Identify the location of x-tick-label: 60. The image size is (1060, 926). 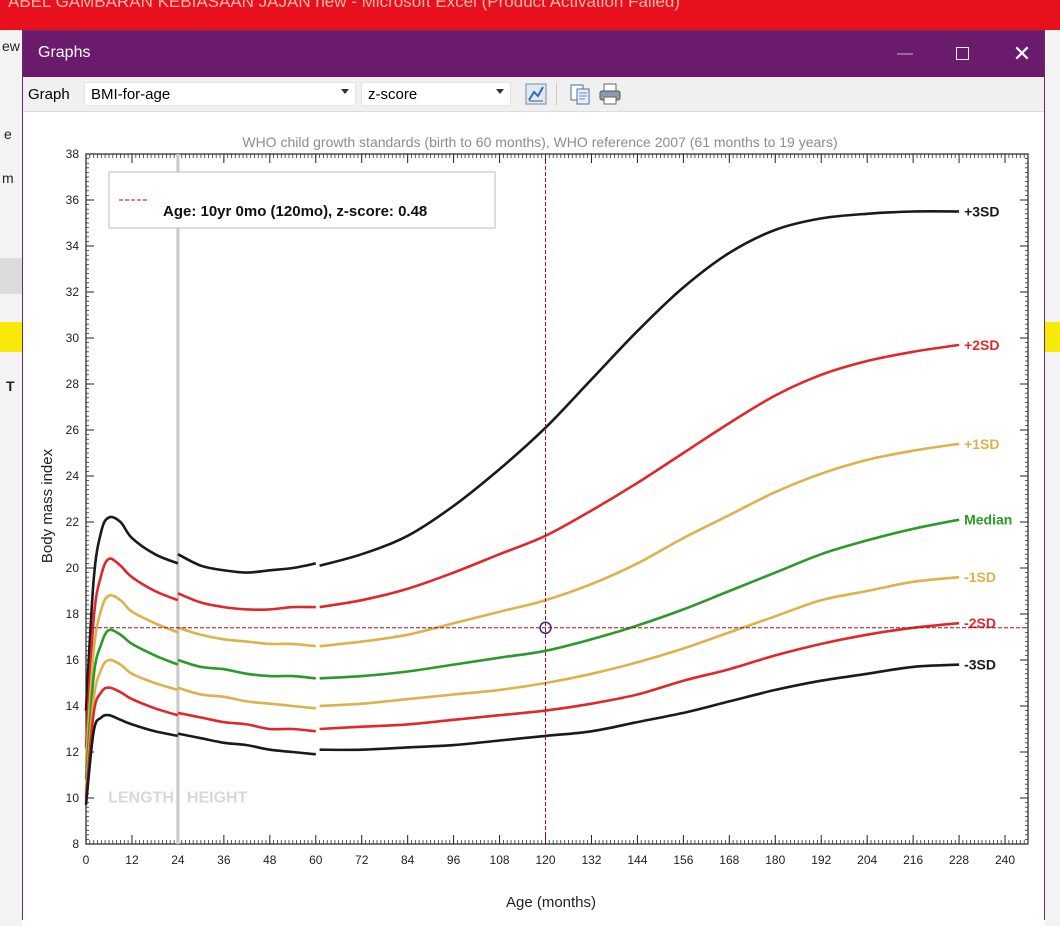
(316, 860).